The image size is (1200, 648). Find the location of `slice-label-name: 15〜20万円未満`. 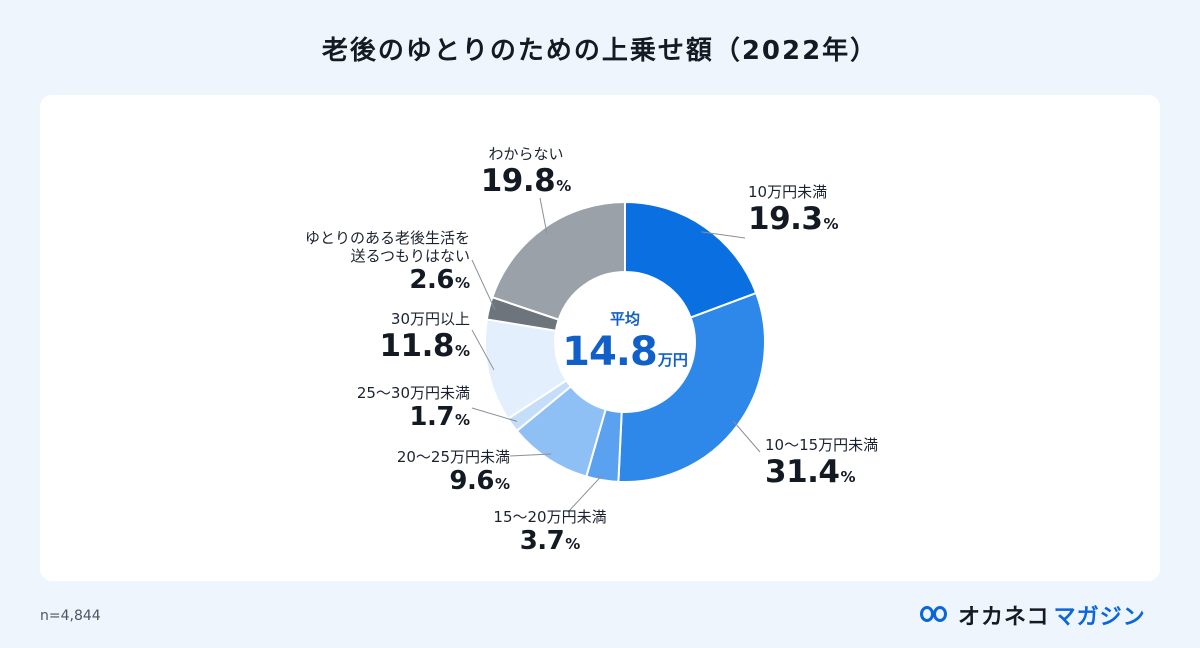

slice-label-name: 15〜20万円未満 is located at coordinates (550, 517).